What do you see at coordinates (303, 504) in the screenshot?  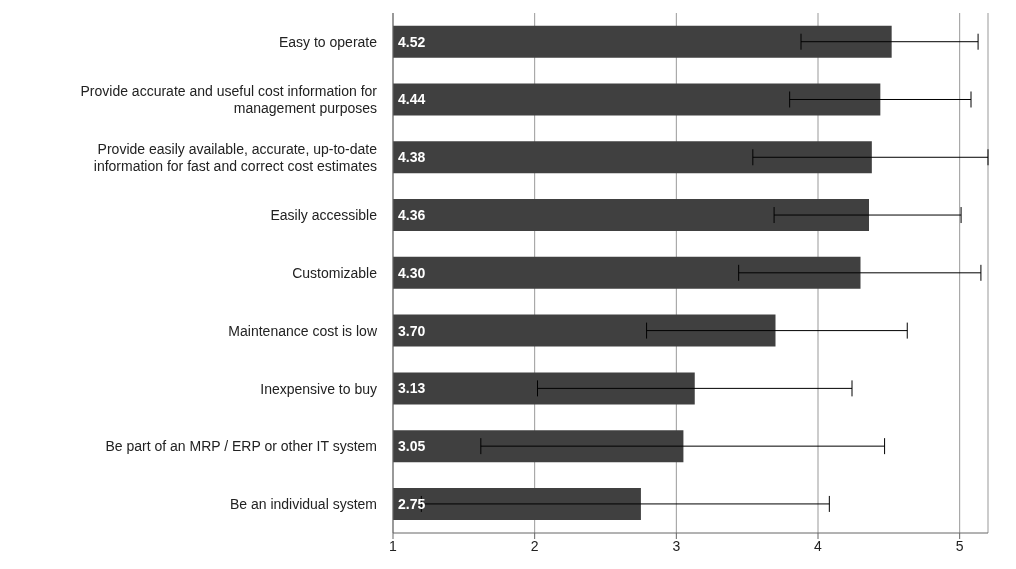 I see `y-tick-label: Be an individual system` at bounding box center [303, 504].